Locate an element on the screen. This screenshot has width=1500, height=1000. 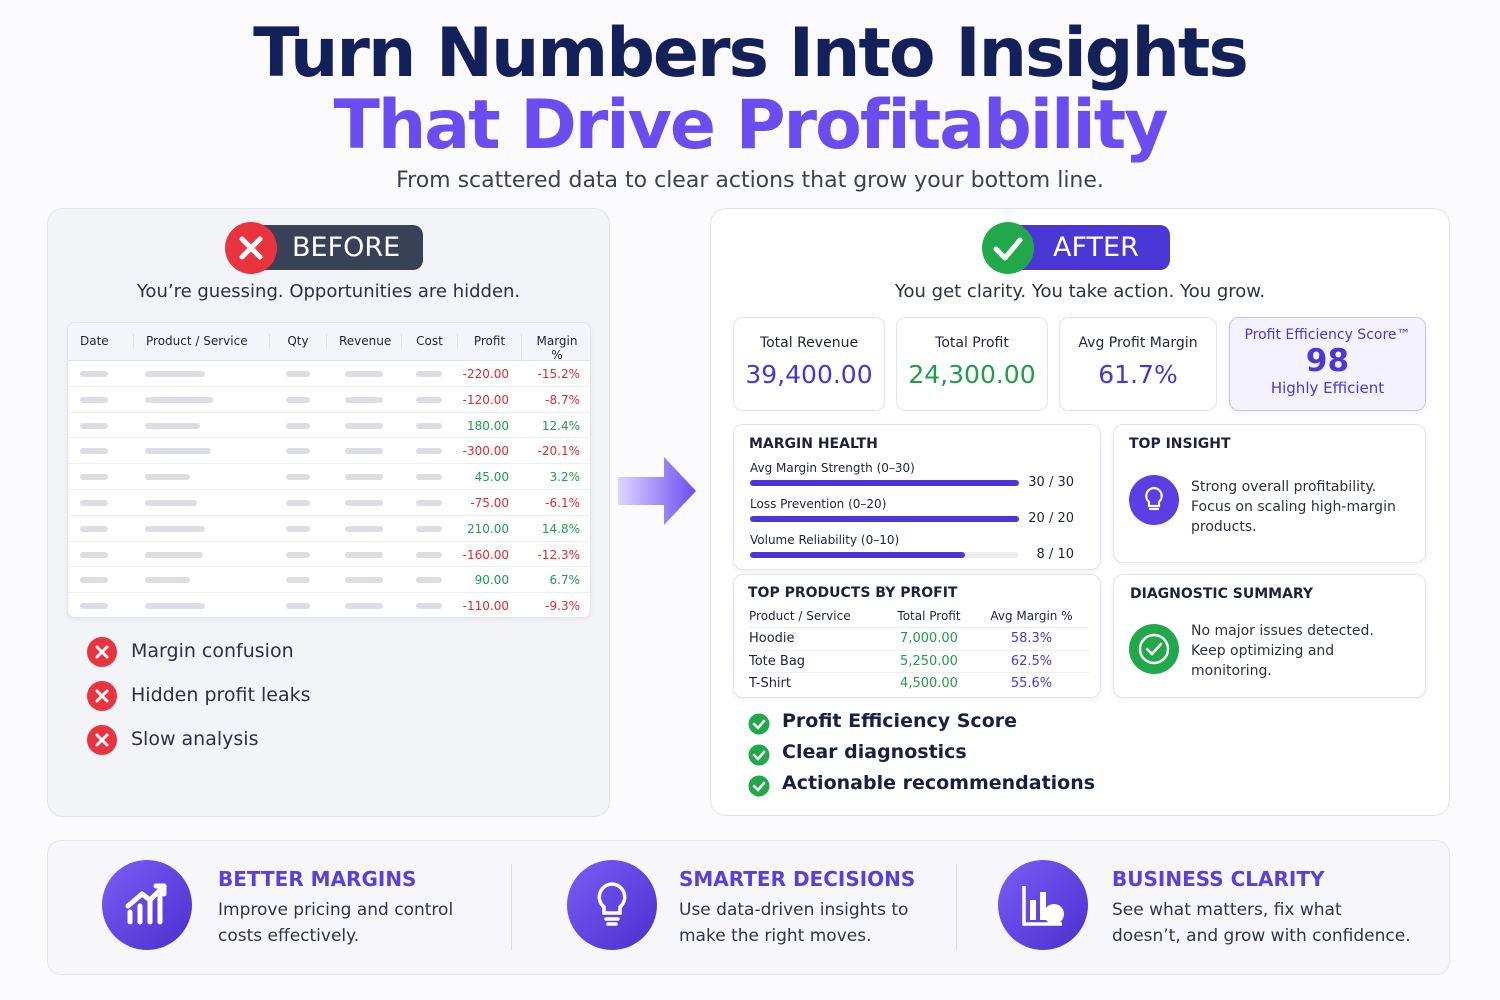
benefit-title: BUSINESS CLARITY is located at coordinates (1218, 879).